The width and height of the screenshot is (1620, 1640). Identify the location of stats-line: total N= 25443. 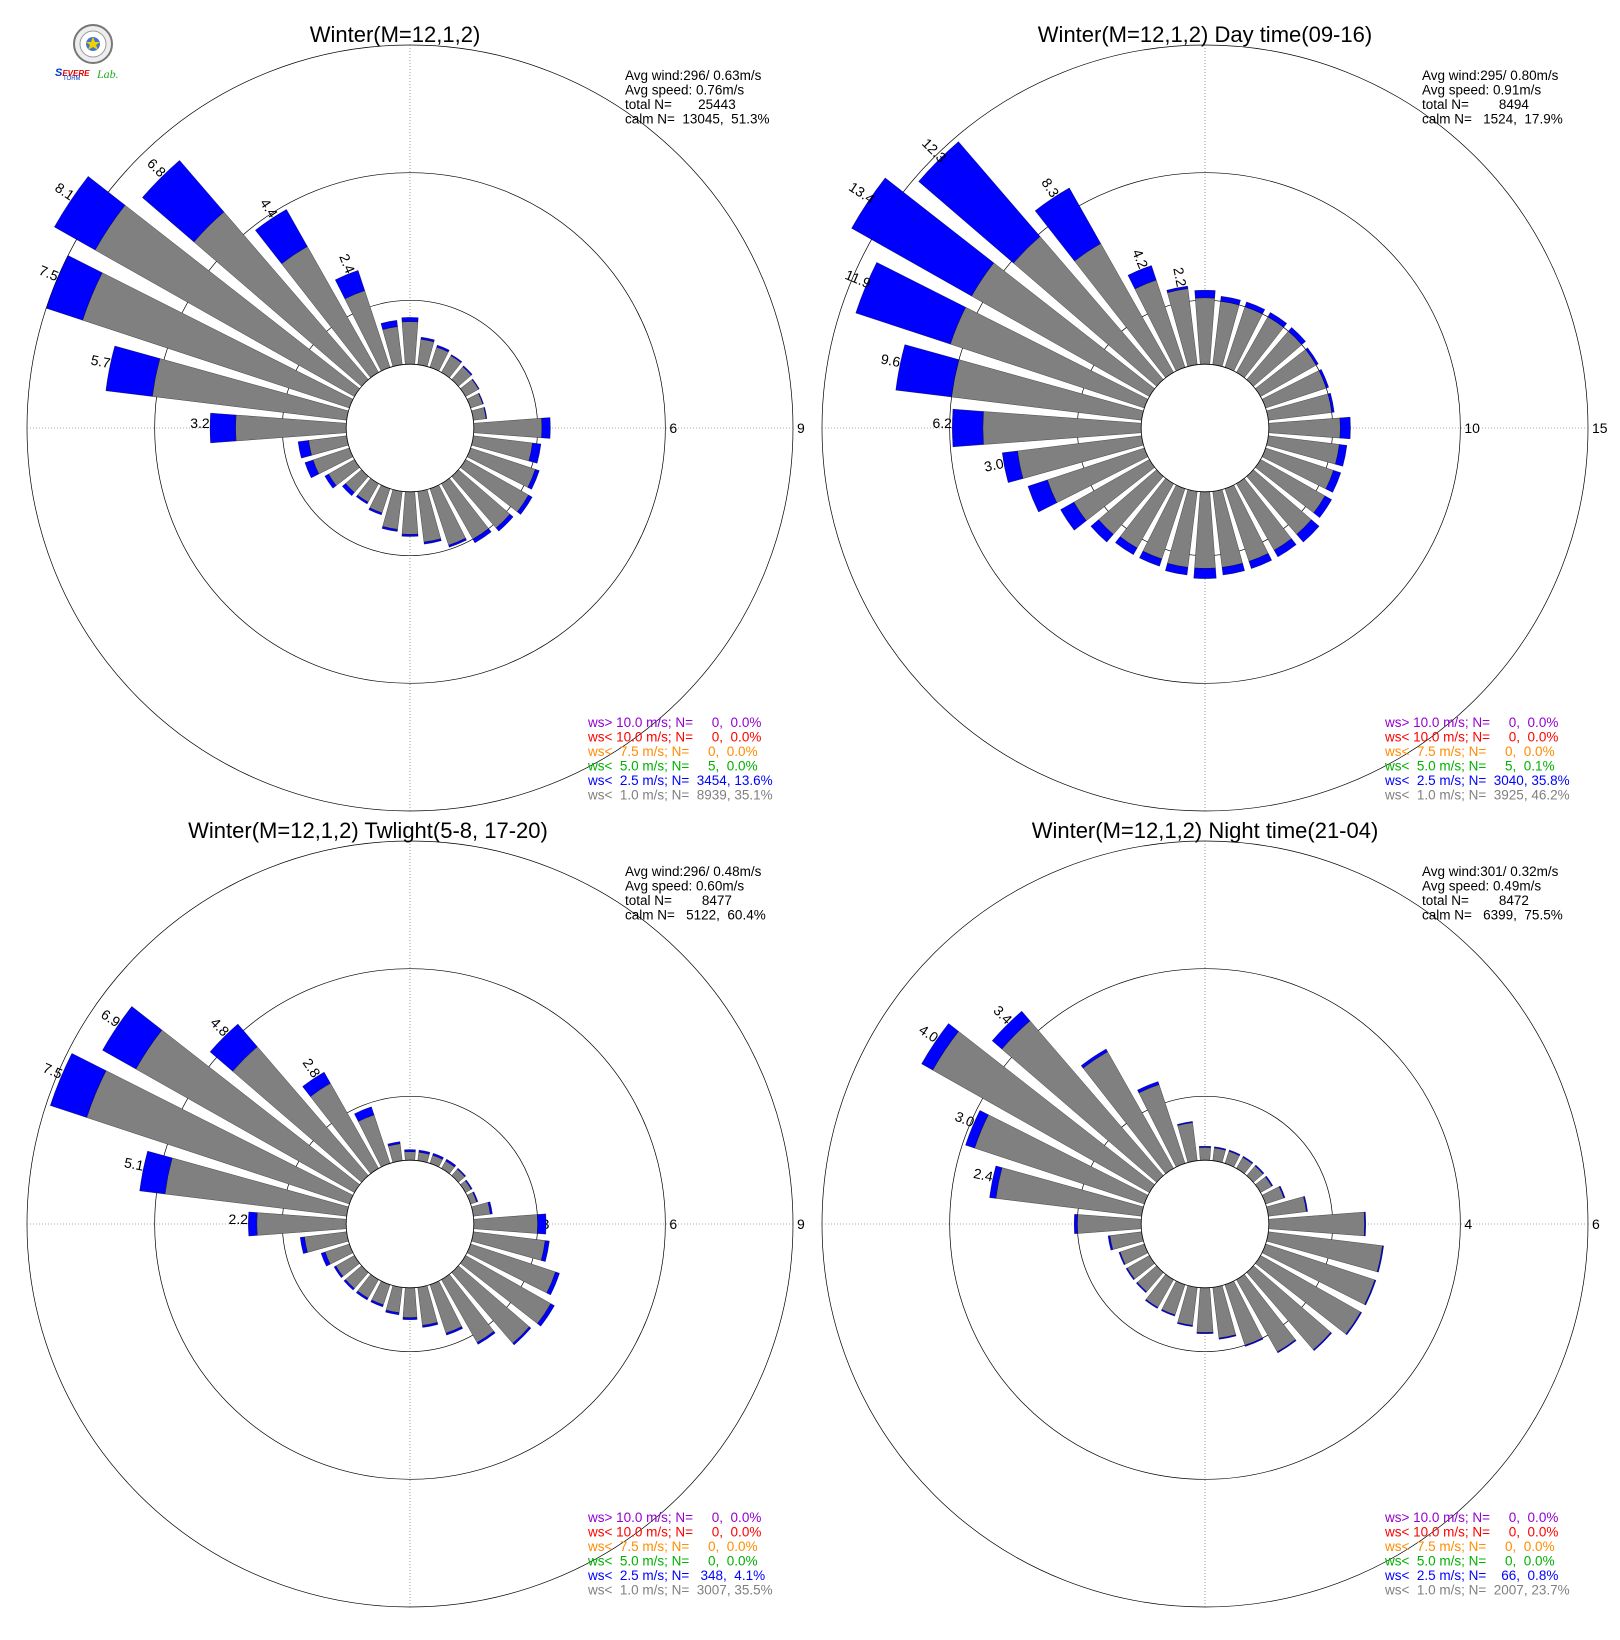
(680, 104).